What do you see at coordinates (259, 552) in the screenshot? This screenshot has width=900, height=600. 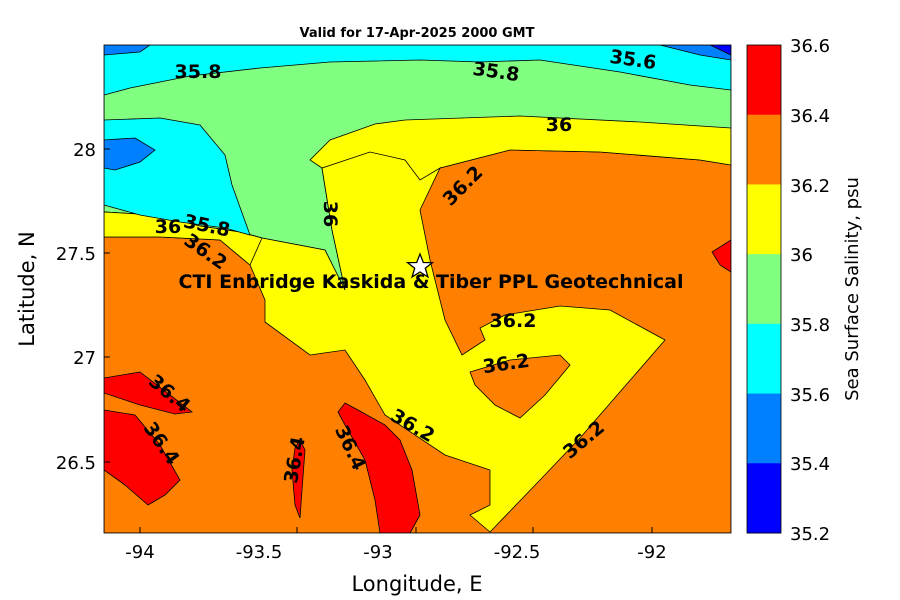 I see `x-tick-label: -93.5` at bounding box center [259, 552].